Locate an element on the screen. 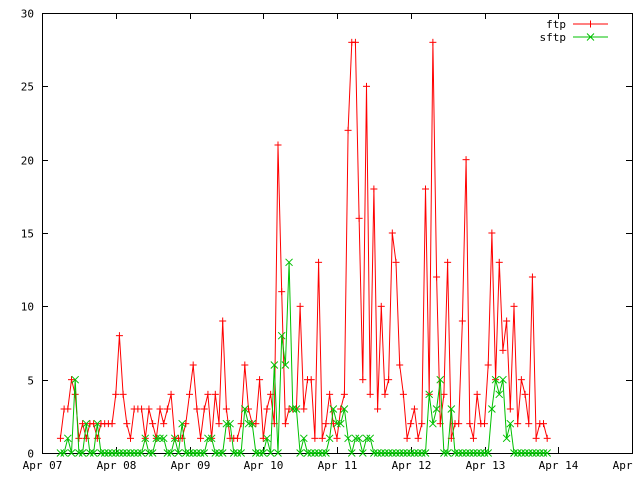  x-tick-label: Apr 15 is located at coordinates (626, 465).